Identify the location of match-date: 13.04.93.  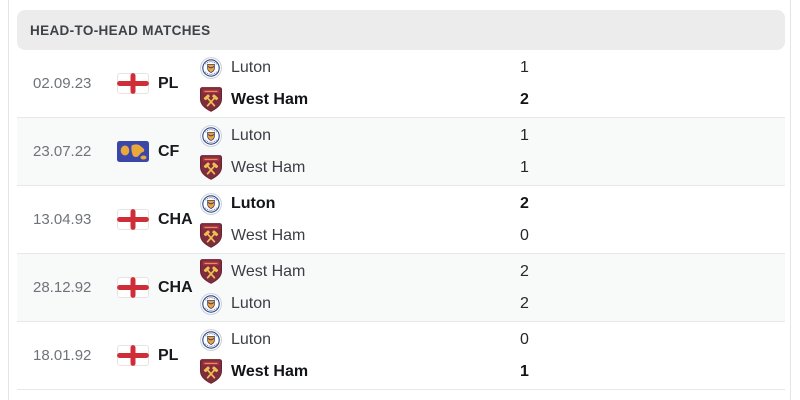
(62, 219).